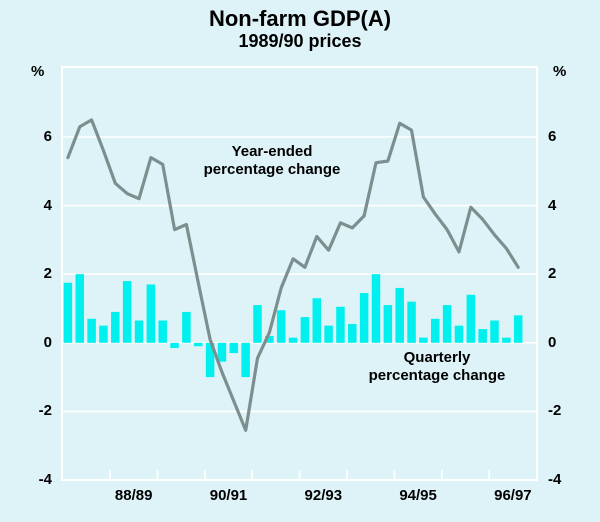 The width and height of the screenshot is (600, 522). I want to click on line-series-annotation-row1: Year-ended, so click(272, 151).